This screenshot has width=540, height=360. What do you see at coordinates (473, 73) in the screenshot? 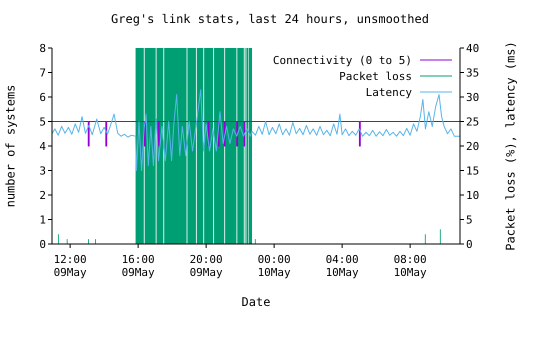
I see `y2-tick-label: 35` at bounding box center [473, 73].